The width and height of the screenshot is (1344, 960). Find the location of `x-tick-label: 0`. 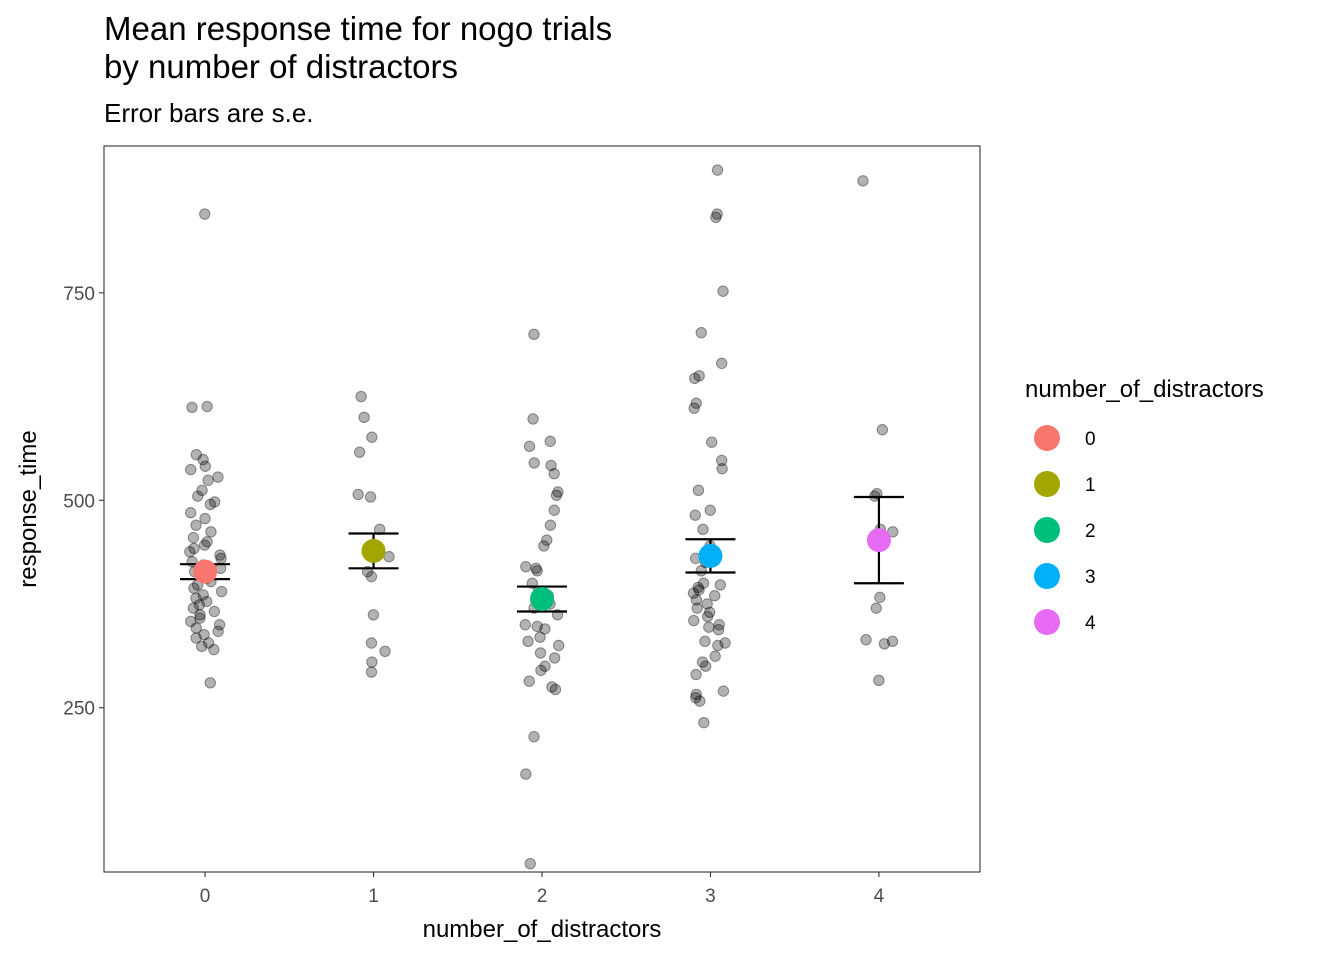

x-tick-label: 0 is located at coordinates (205, 896).